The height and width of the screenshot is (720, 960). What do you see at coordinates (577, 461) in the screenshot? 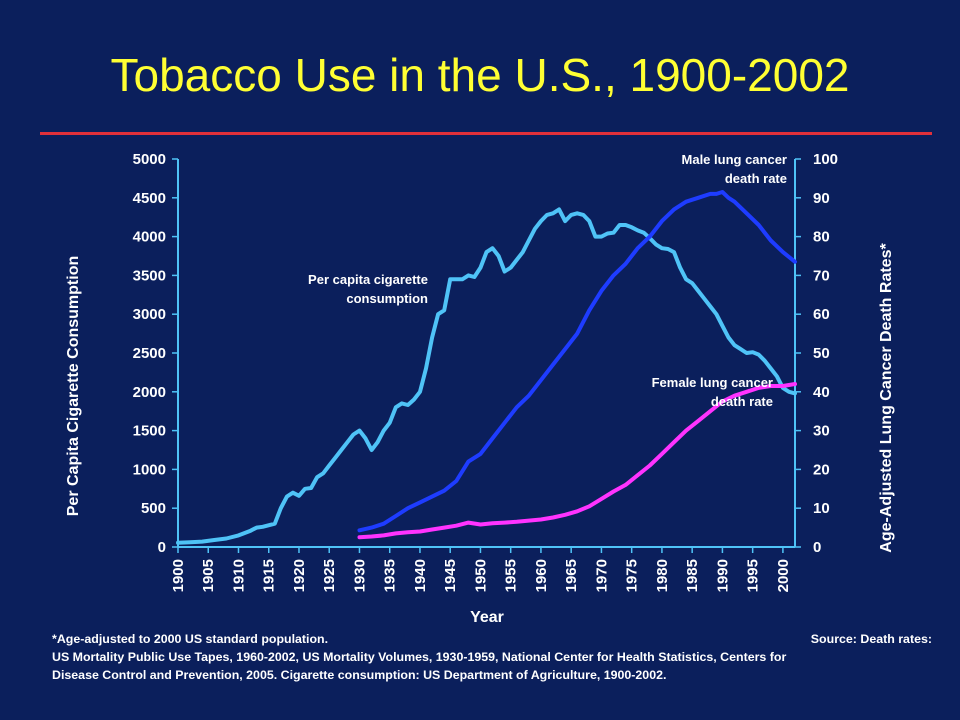
I see `series-line-female` at bounding box center [577, 461].